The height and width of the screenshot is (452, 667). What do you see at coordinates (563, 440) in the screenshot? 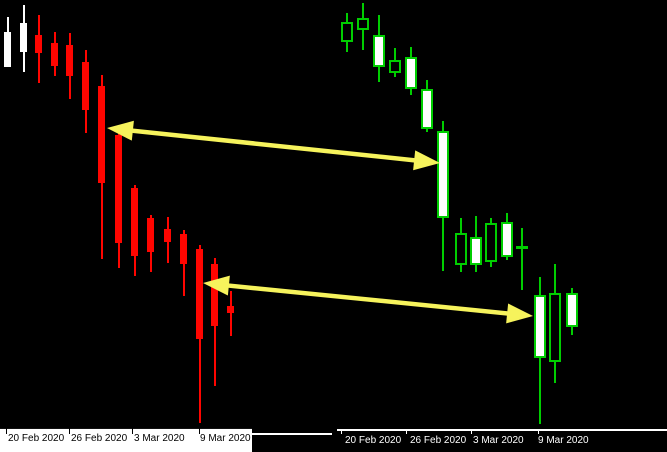
I see `right-axis-label: 9 Mar 2020` at bounding box center [563, 440].